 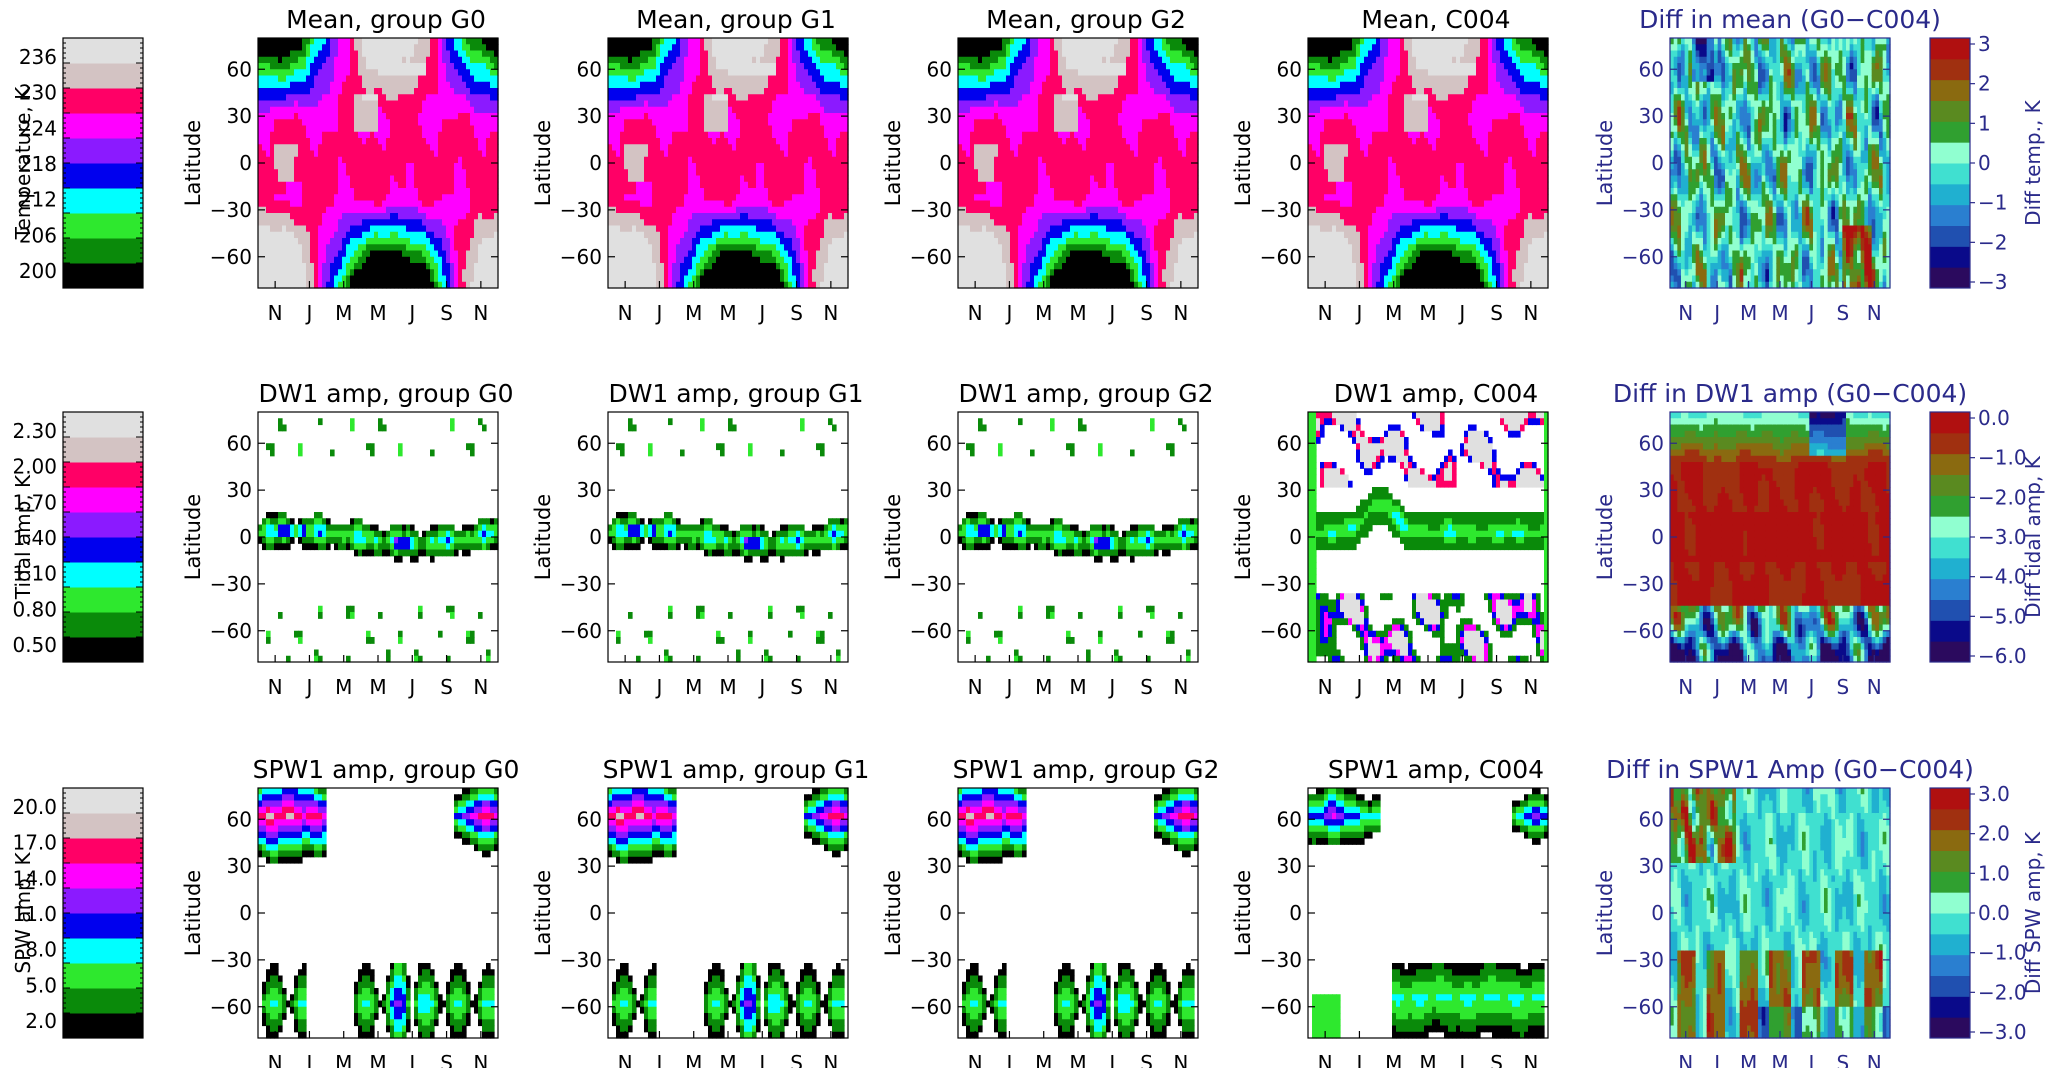 What do you see at coordinates (38, 164) in the screenshot?
I see `colorbar-tick-label: 218` at bounding box center [38, 164].